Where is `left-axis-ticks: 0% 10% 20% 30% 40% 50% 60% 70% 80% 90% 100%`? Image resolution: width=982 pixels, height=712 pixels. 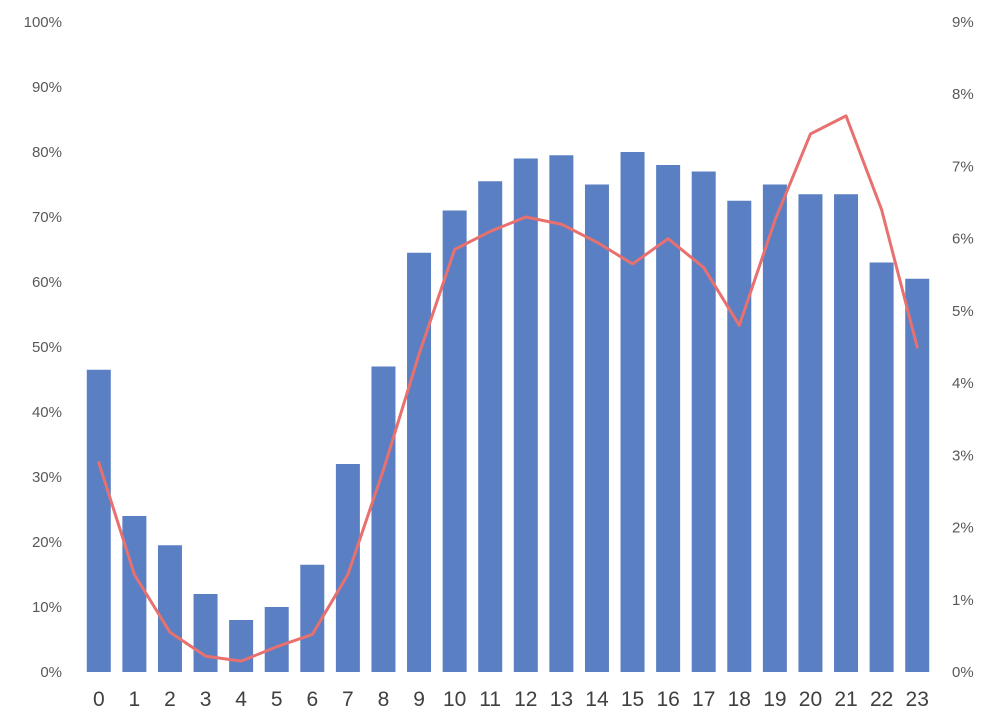
left-axis-ticks: 0% 10% 20% 30% 40% 50% 60% 70% 80% 90% 100% is located at coordinates (43, 347).